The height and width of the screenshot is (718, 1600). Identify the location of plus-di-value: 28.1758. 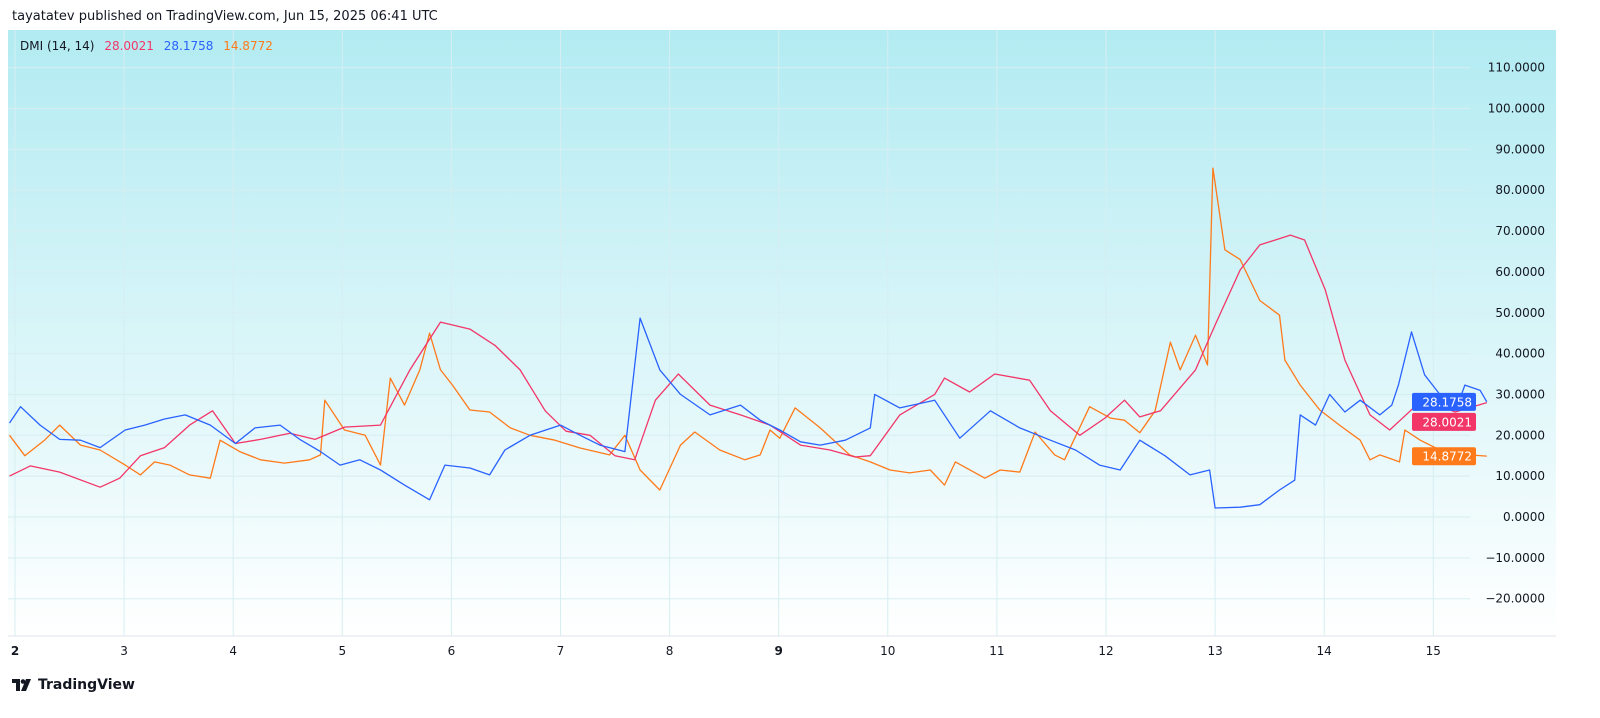
(188, 46).